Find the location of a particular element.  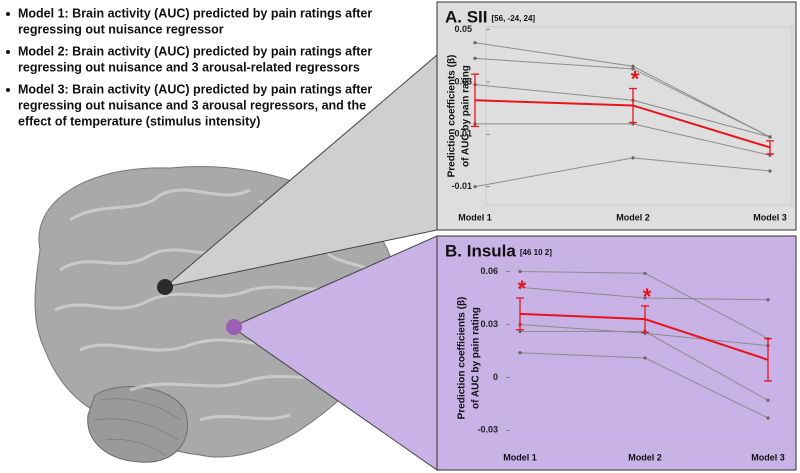

panel-title: B. Insula is located at coordinates (480, 250).